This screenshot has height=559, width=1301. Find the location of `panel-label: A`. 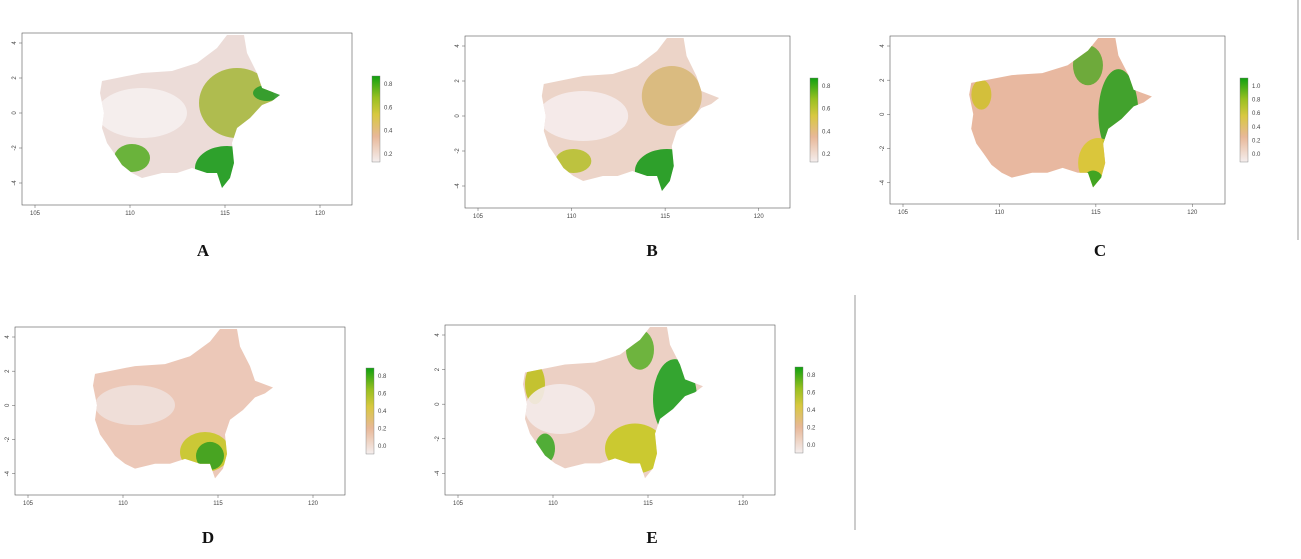

panel-label: A is located at coordinates (203, 250).